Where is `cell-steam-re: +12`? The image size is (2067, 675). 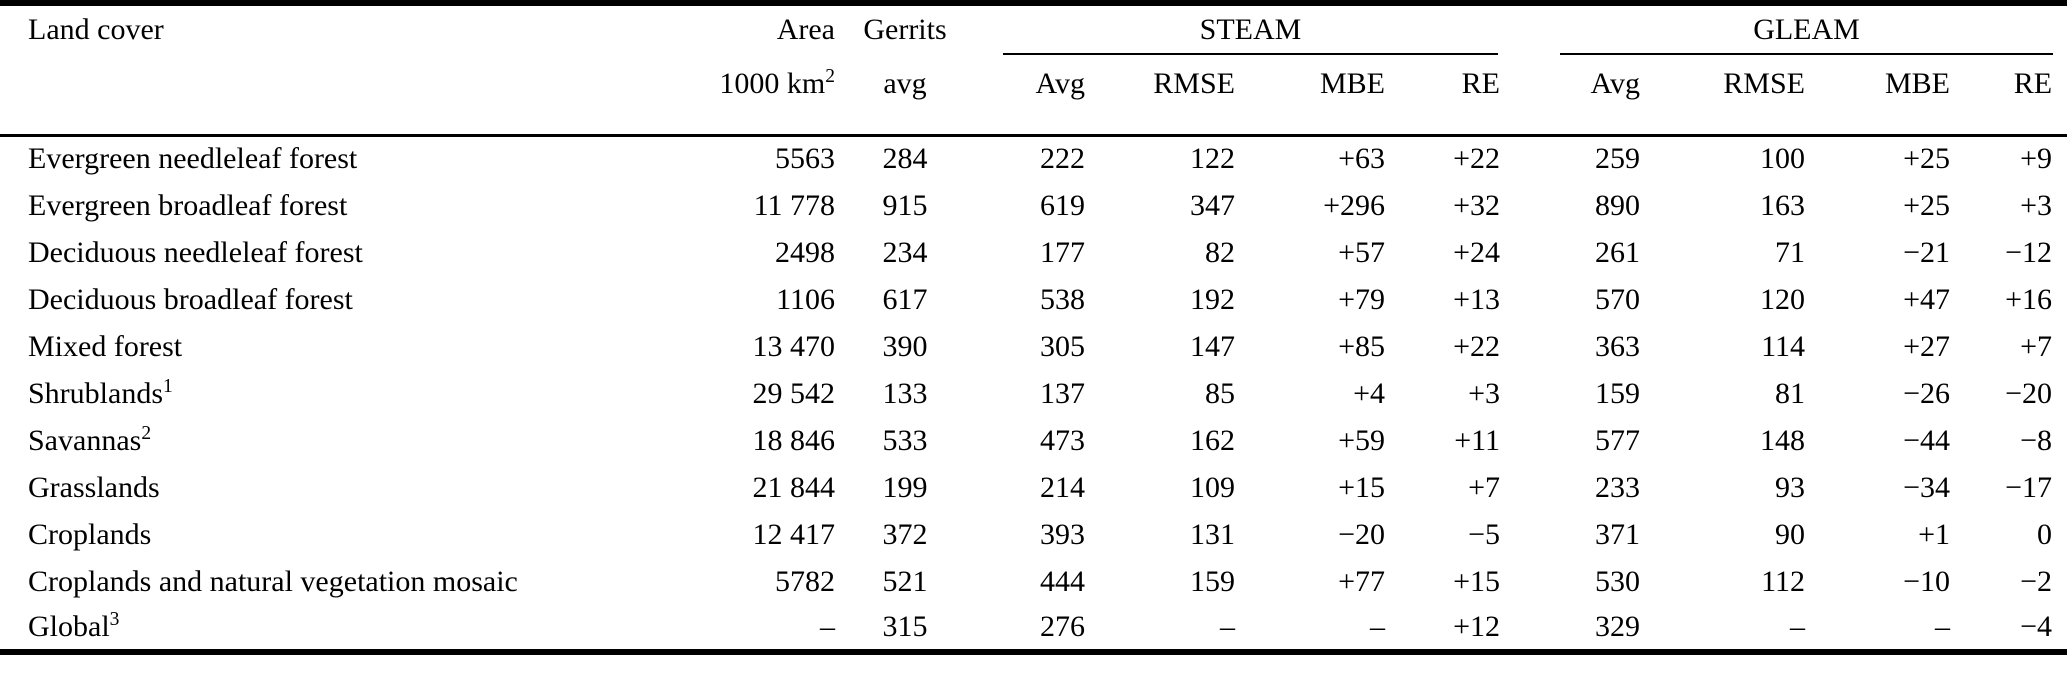
cell-steam-re: +12 is located at coordinates (1476, 626).